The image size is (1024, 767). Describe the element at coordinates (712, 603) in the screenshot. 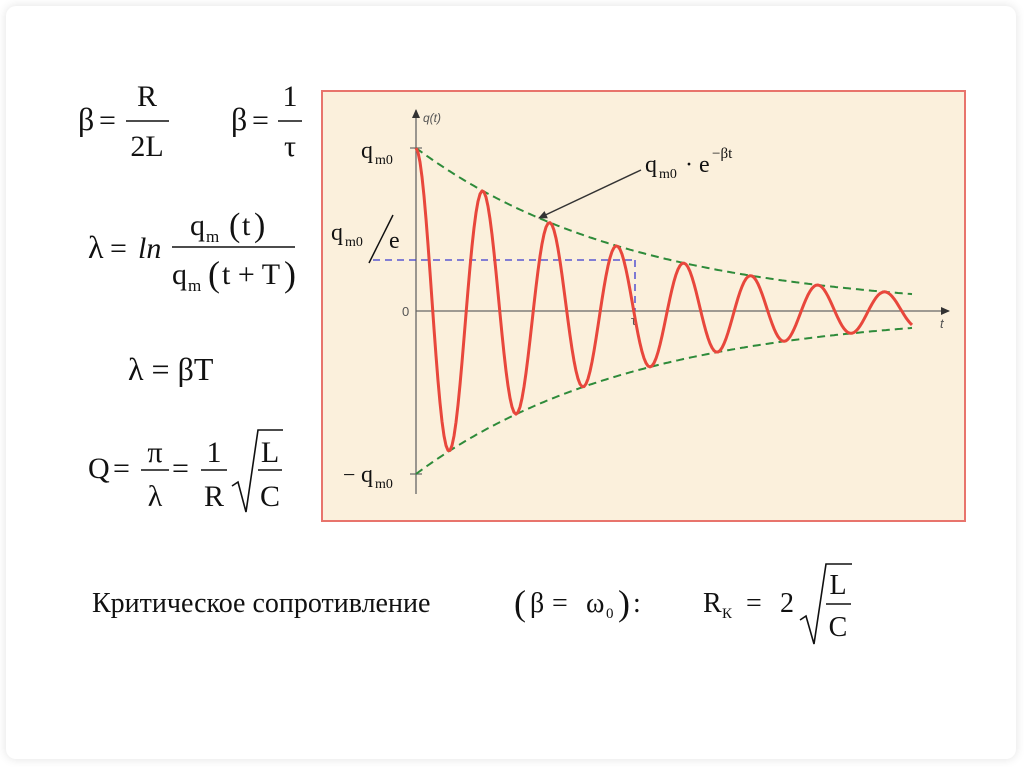

I see `rk-symbol: R` at that location.